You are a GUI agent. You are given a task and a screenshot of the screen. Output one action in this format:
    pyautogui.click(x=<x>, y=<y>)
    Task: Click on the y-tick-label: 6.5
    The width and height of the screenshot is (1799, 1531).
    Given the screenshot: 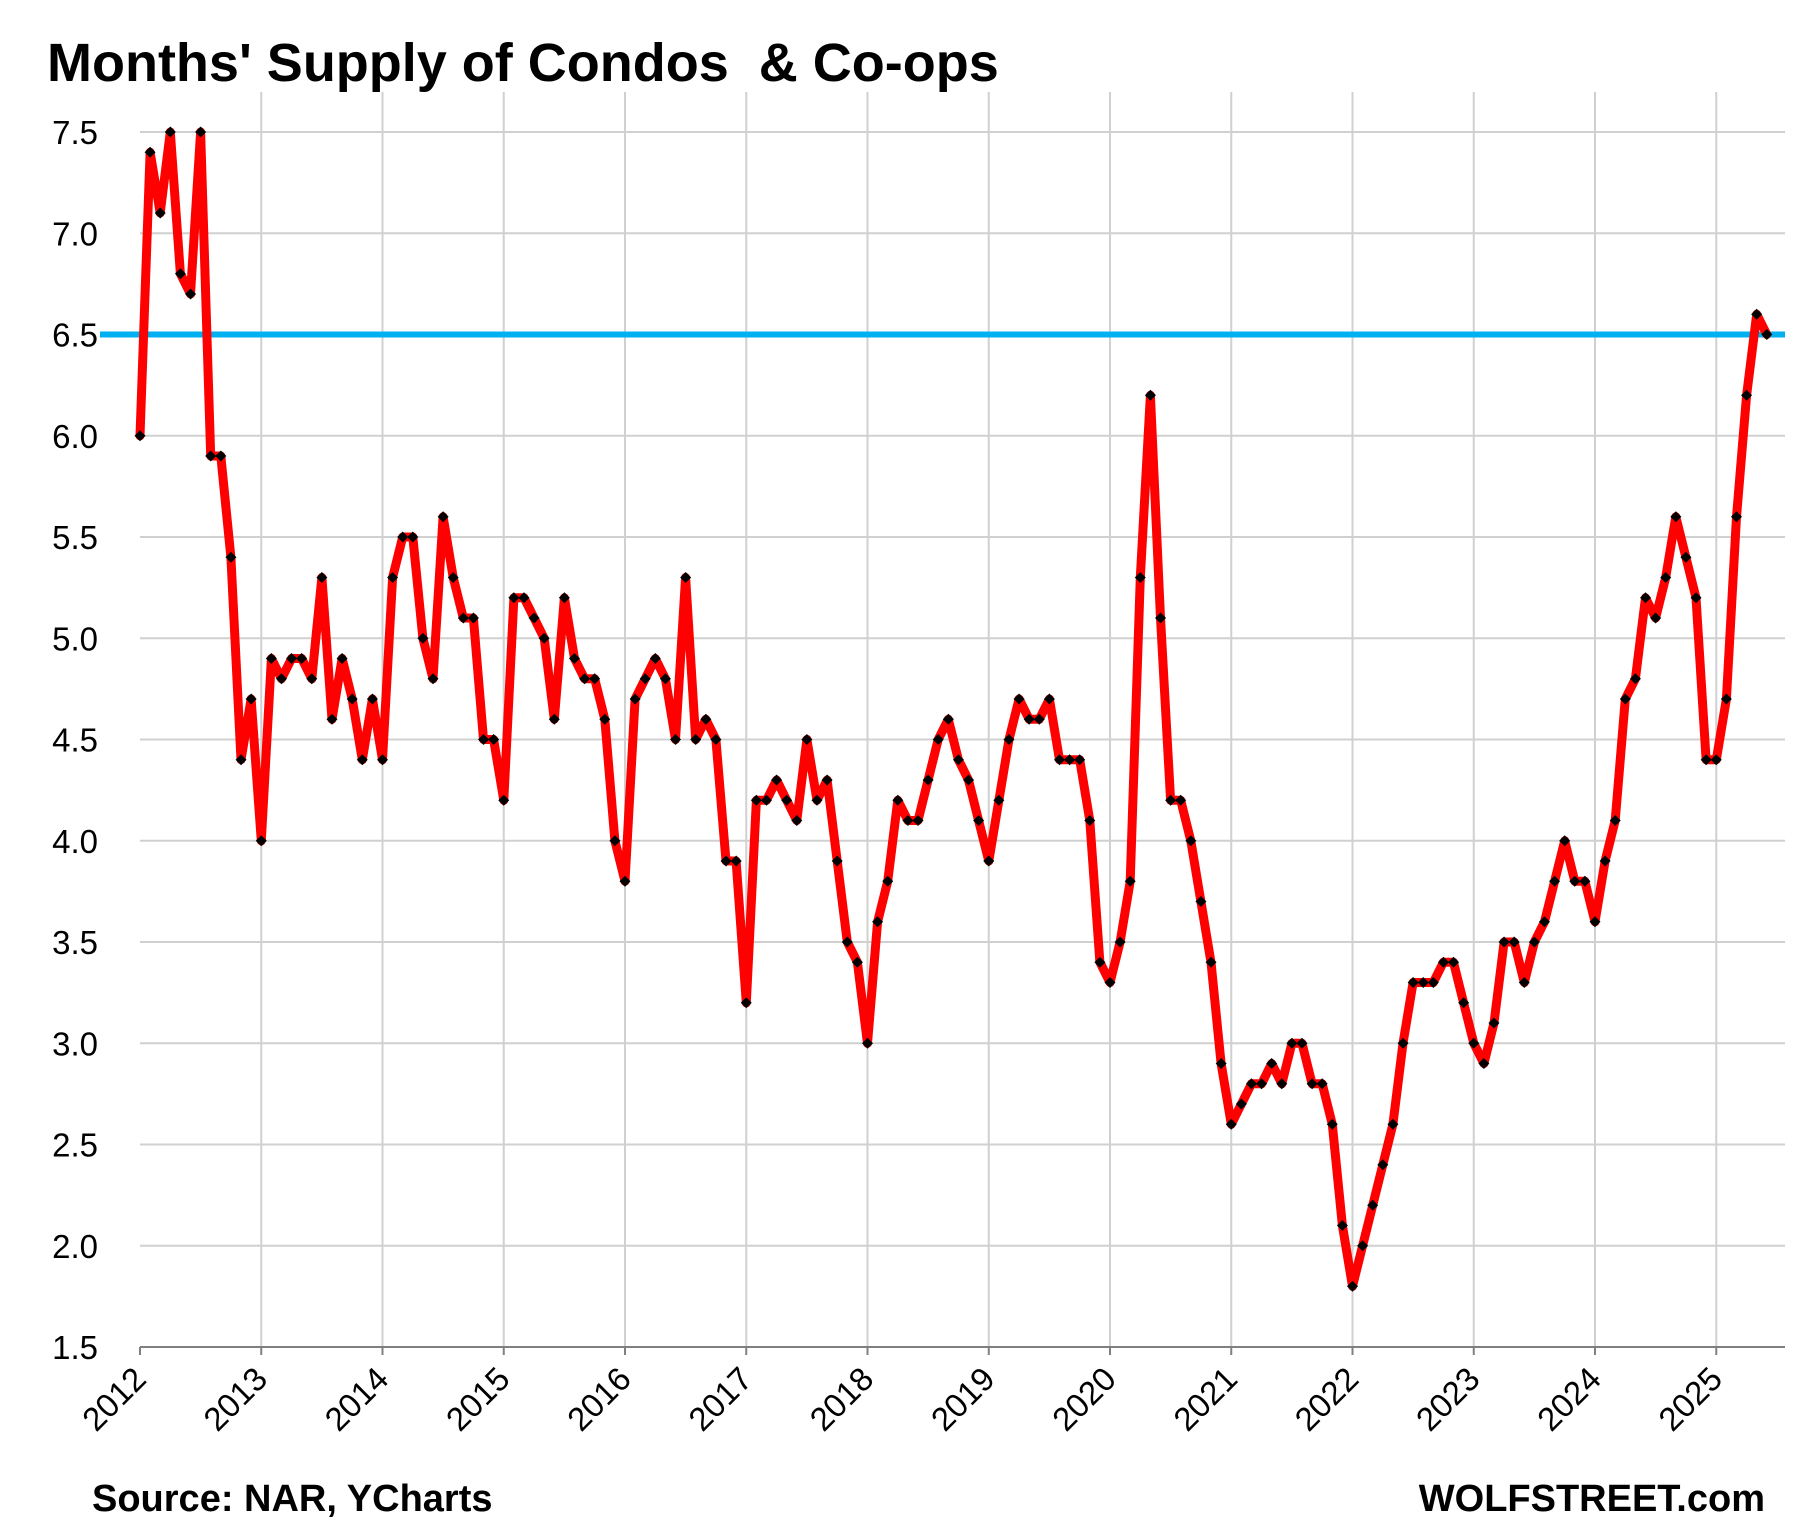 What is the action you would take?
    pyautogui.click(x=75, y=335)
    